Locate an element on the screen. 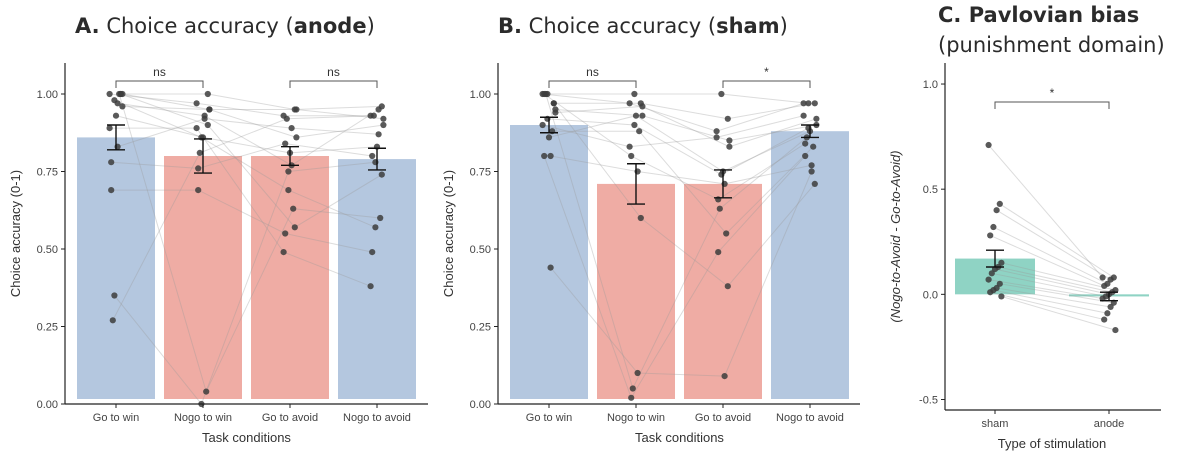 Image resolution: width=1184 pixels, height=454 pixels. panel-b-title-text: Choice accuracy ( is located at coordinates (622, 26).